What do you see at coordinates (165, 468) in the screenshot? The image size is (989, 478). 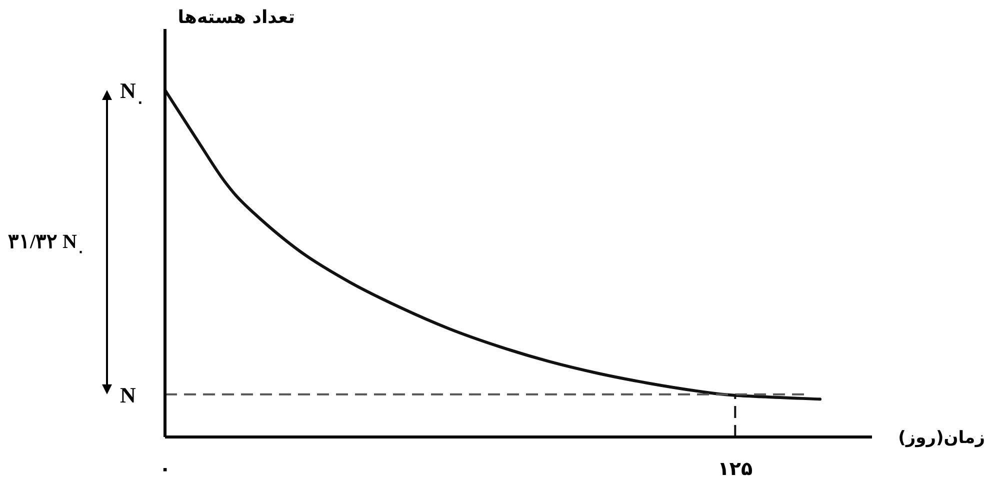 I see `x-tick-label: ۰` at bounding box center [165, 468].